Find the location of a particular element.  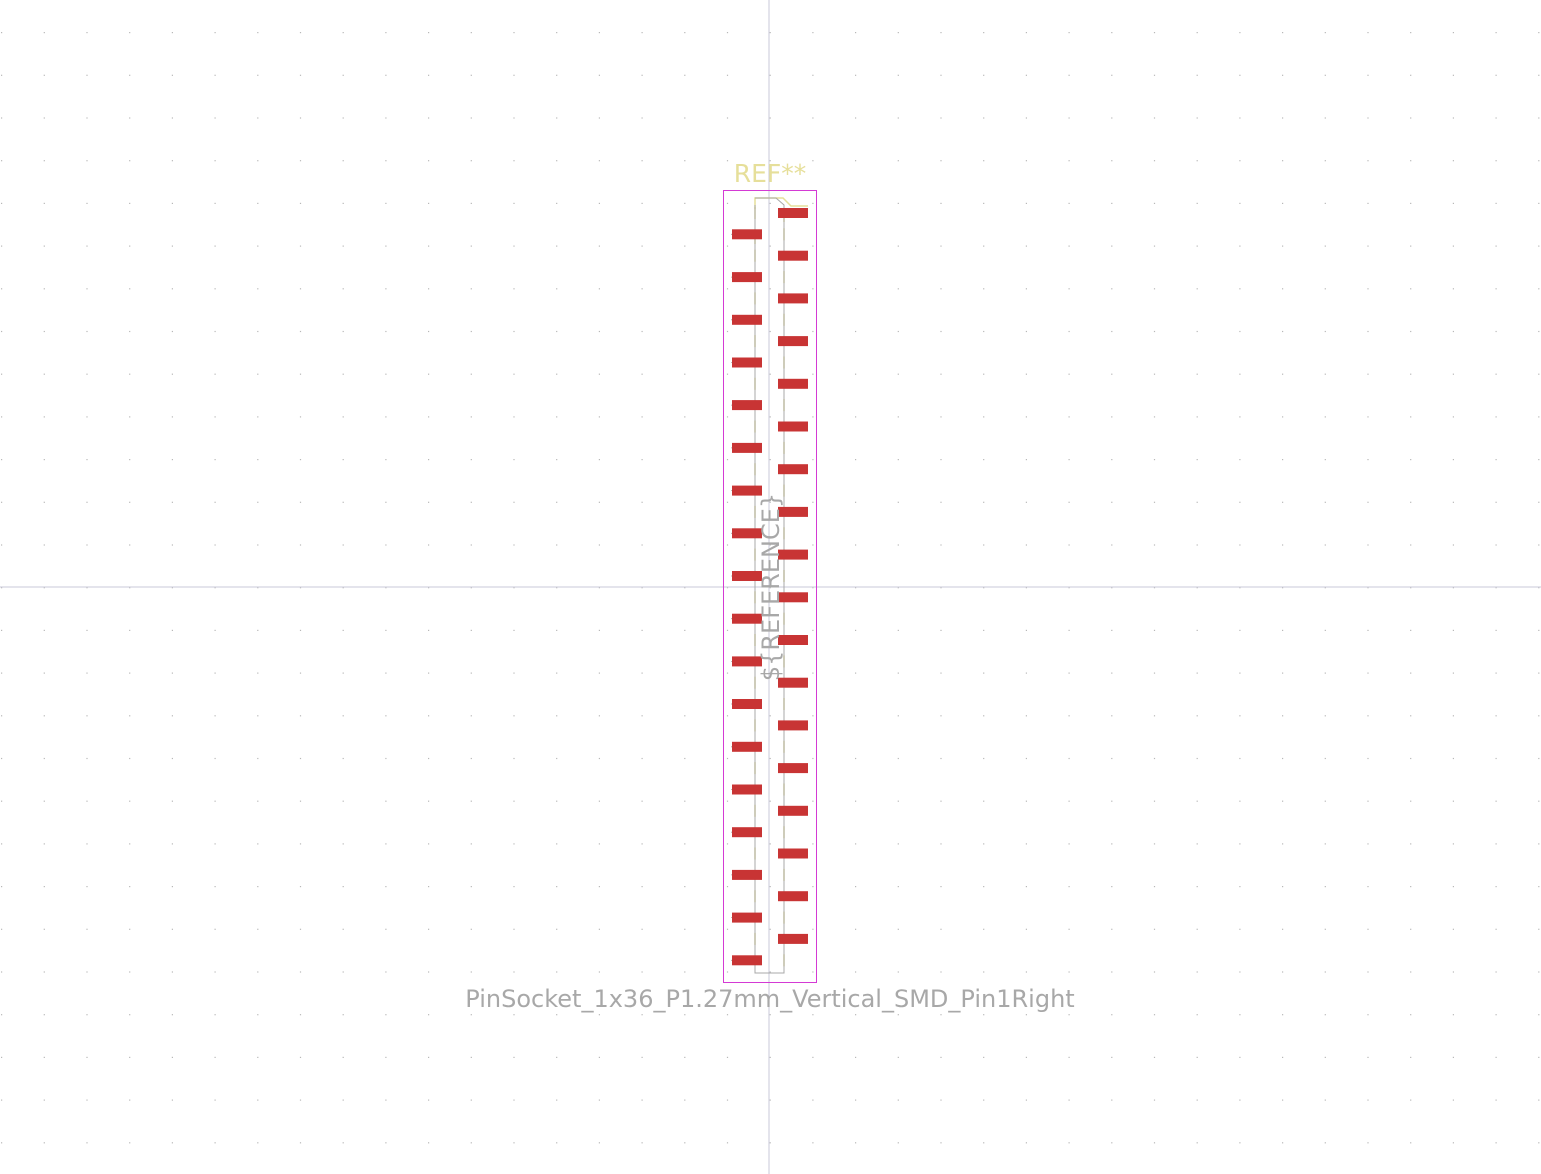

pads is located at coordinates (770, 587).